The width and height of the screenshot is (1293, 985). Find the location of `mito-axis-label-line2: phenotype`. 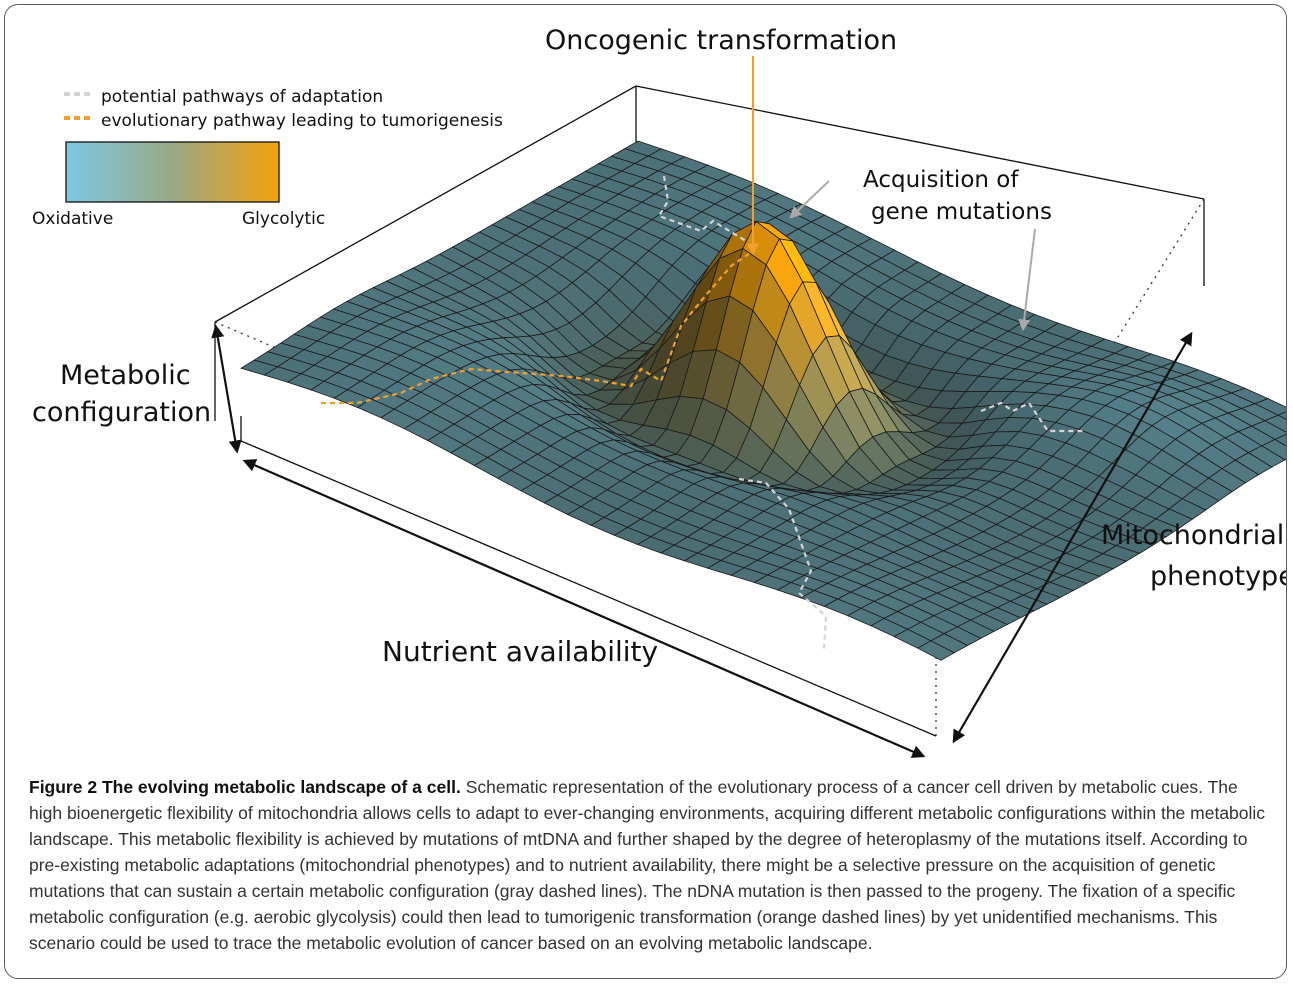

mito-axis-label-line2: phenotype is located at coordinates (1218, 576).